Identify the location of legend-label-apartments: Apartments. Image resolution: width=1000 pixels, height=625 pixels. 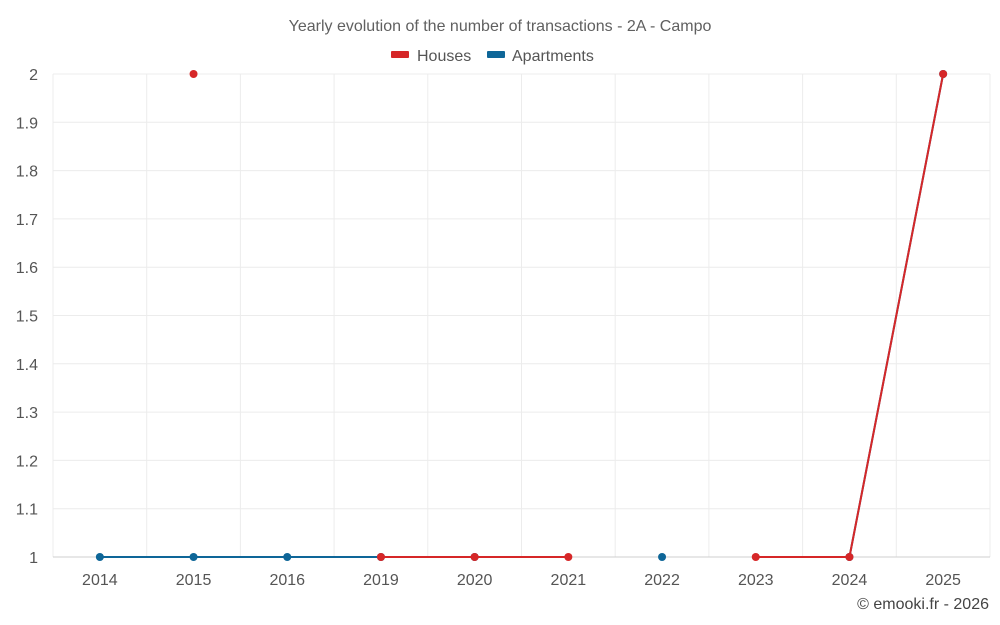
(553, 56).